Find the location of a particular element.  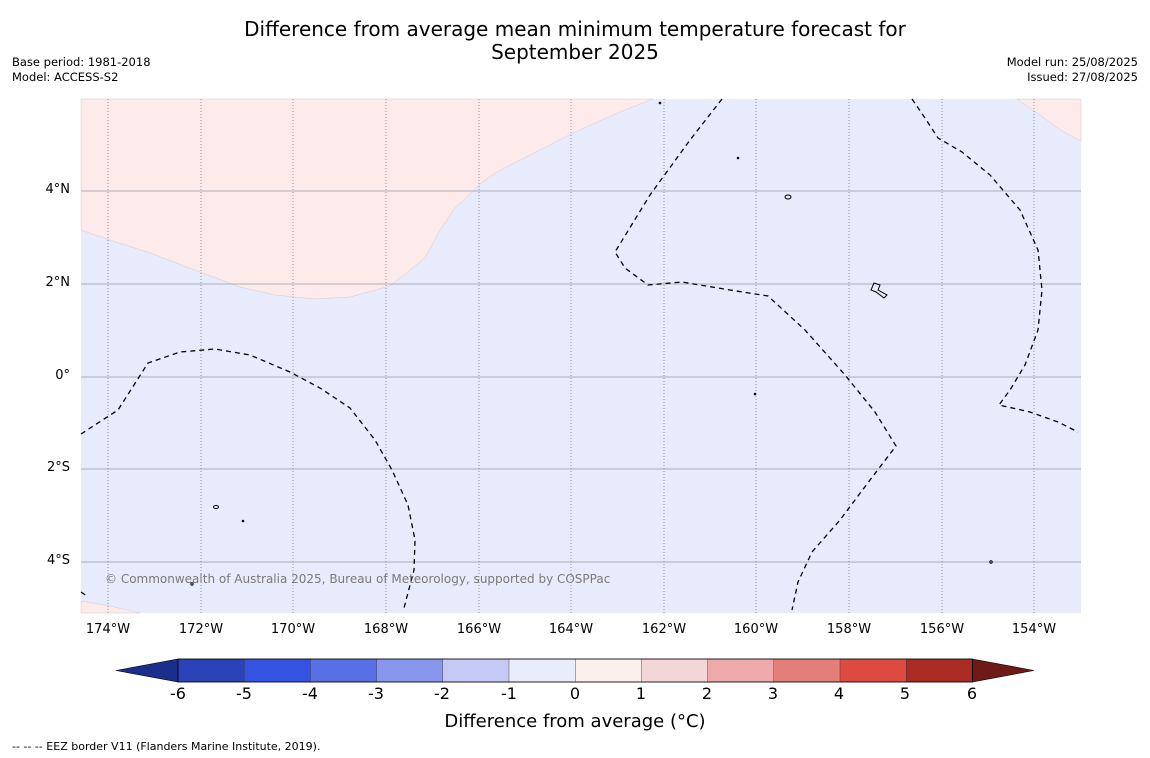

colorbar-tick: 2 is located at coordinates (707, 693).